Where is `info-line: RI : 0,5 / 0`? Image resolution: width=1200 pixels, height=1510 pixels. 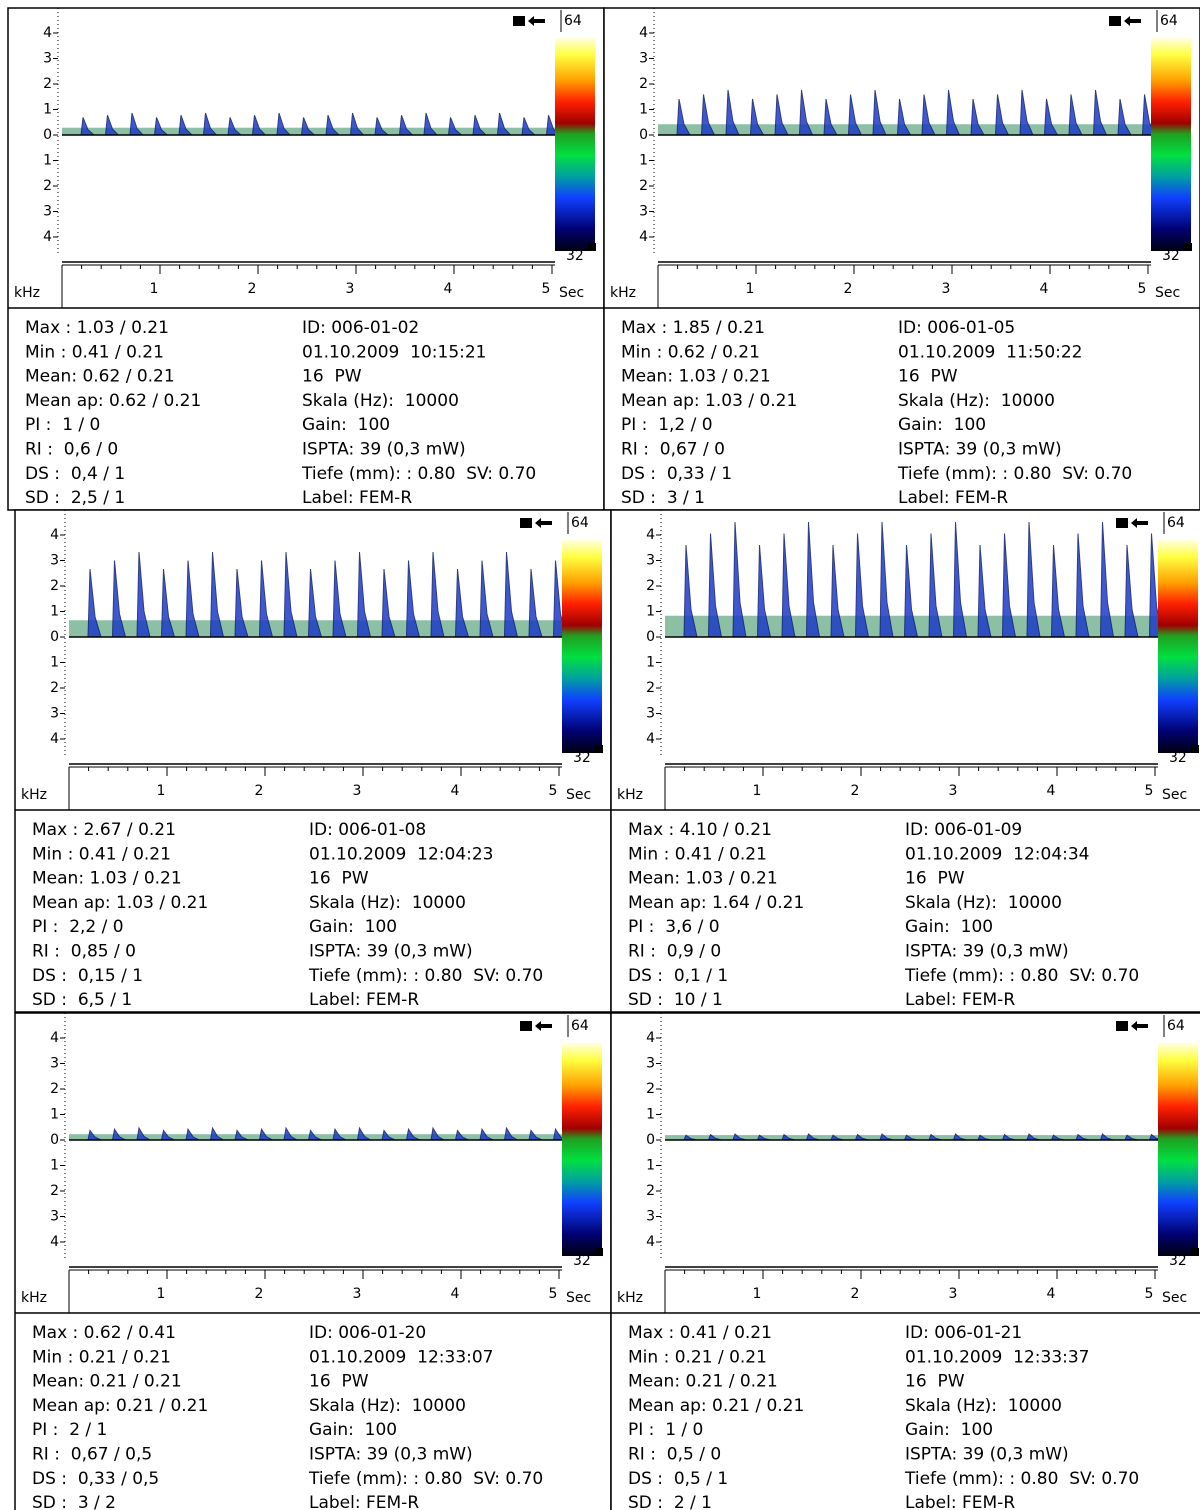 info-line: RI : 0,5 / 0 is located at coordinates (674, 1455).